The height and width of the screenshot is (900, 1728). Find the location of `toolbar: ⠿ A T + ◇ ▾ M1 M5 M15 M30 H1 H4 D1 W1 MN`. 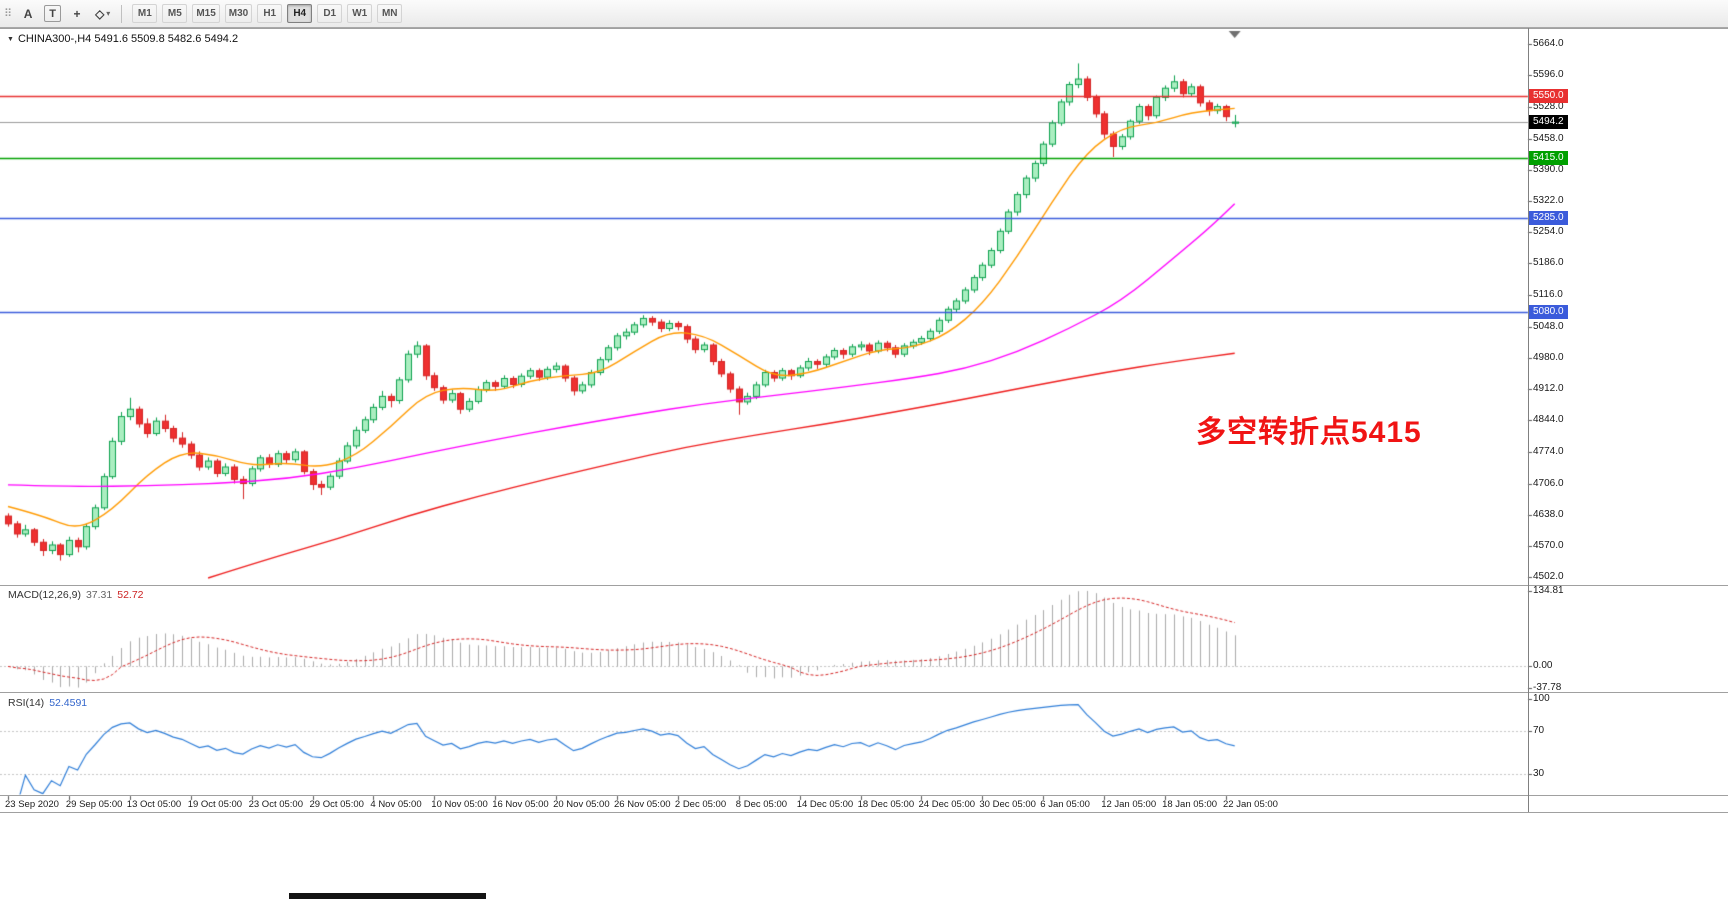

toolbar: ⠿ A T + ◇ ▾ M1 M5 M15 M30 H1 H4 D1 W1 MN is located at coordinates (864, 14).